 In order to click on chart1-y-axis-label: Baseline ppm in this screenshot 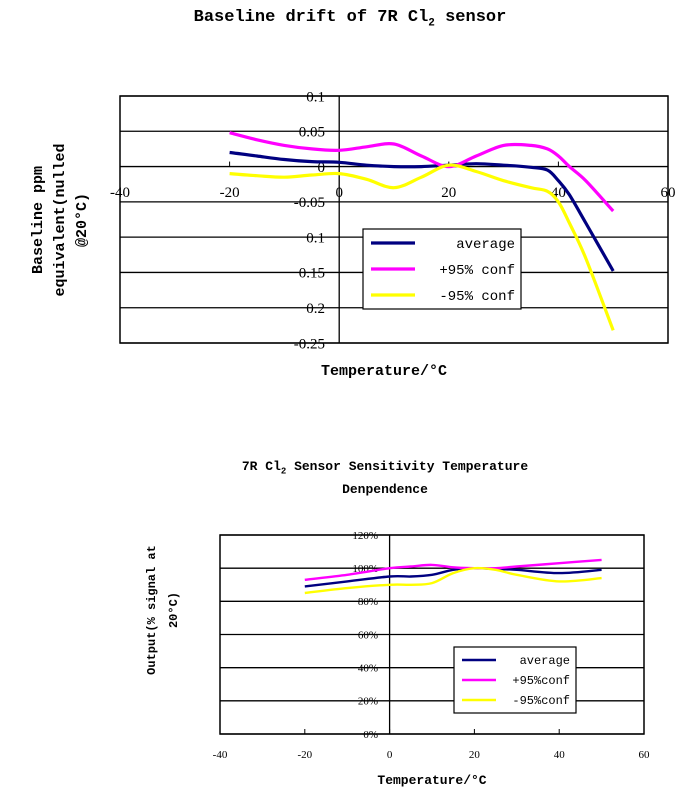, I will do `click(38, 220)`.